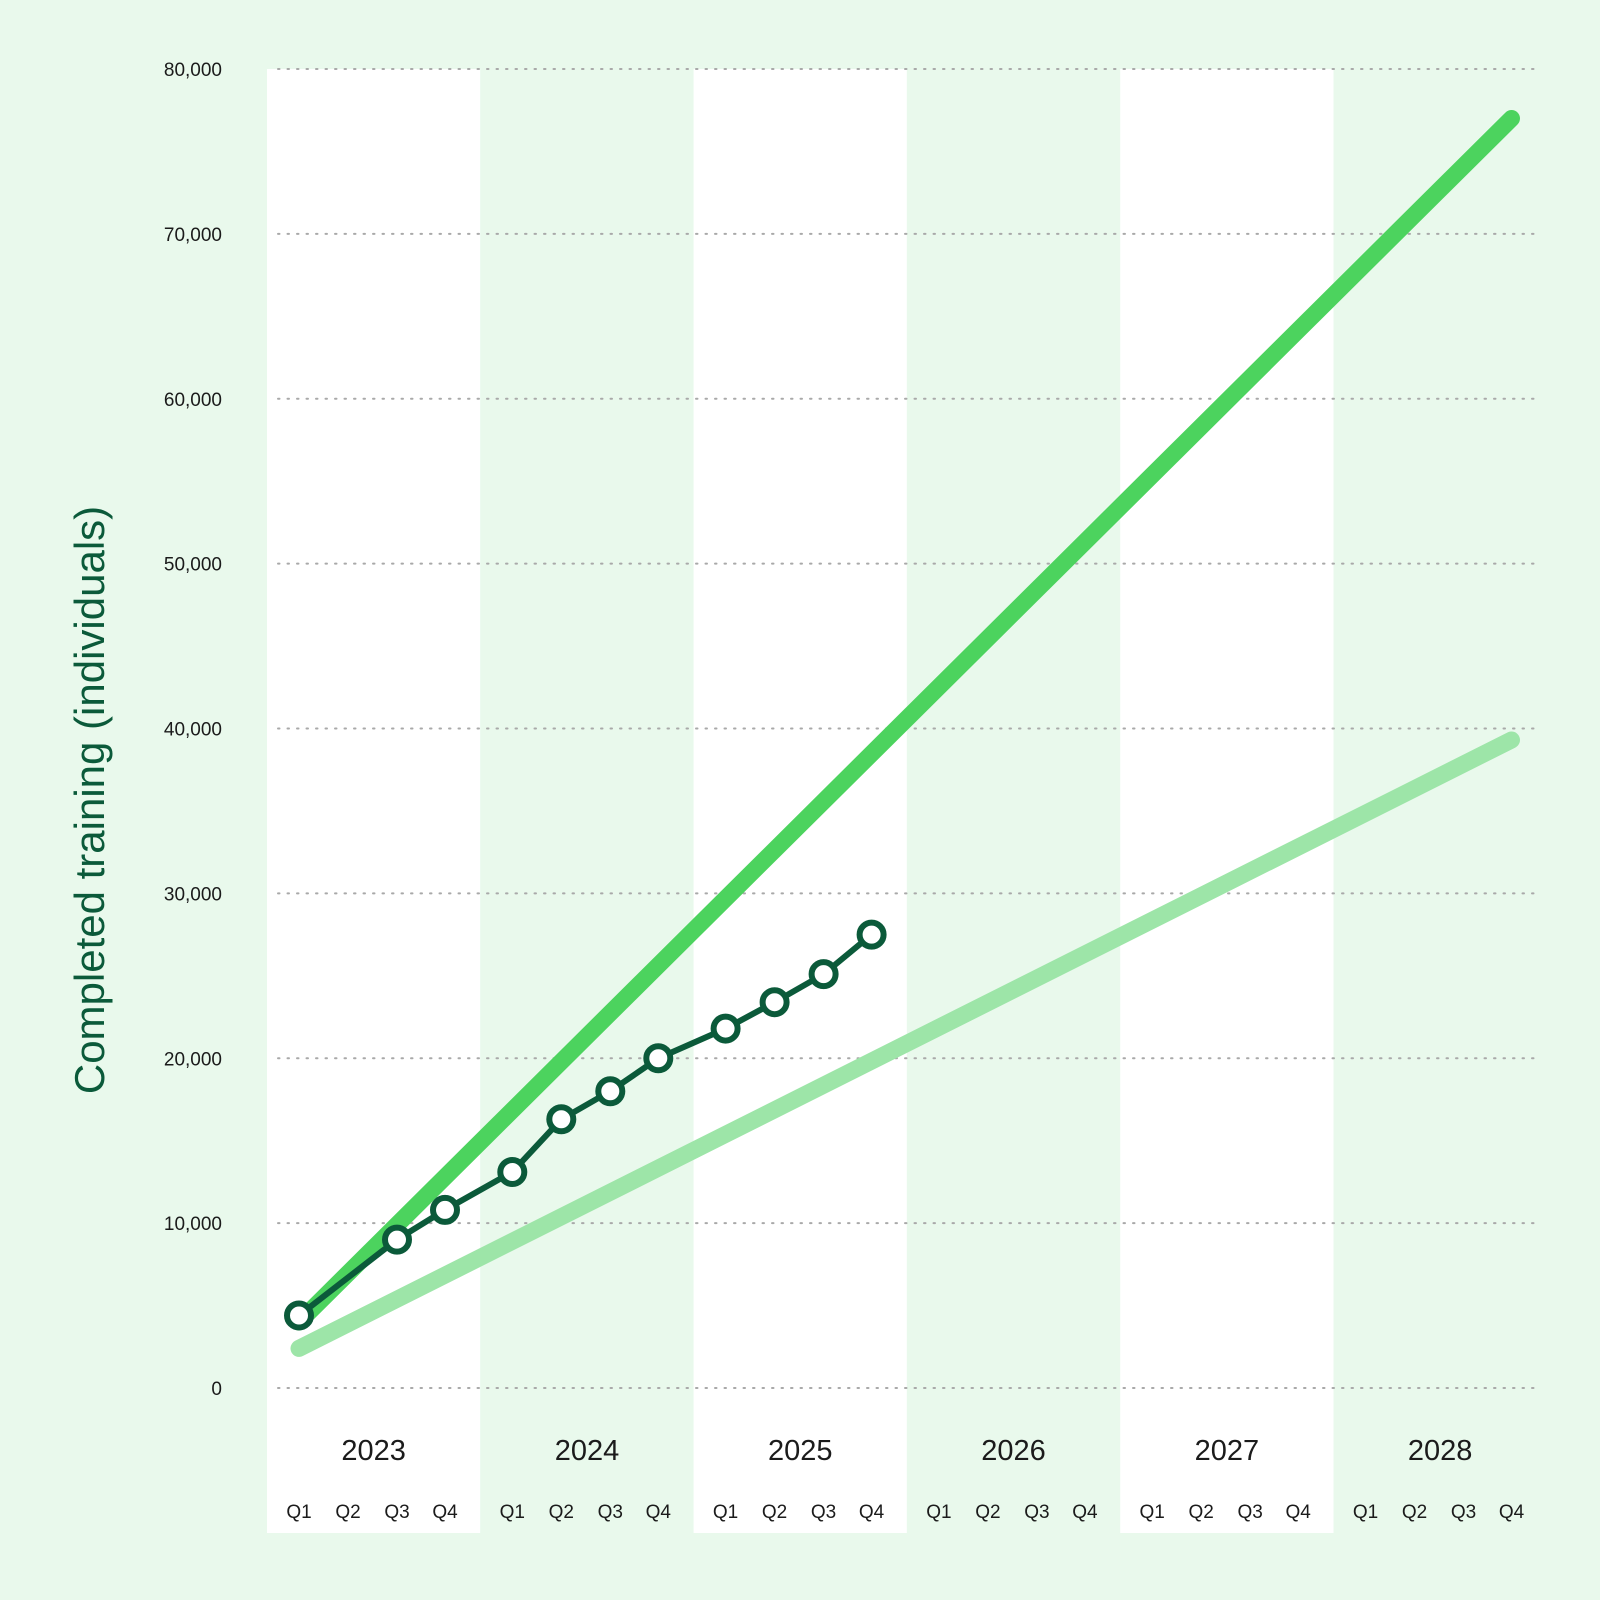  I want to click on y-tick-label: 60,000, so click(193, 400).